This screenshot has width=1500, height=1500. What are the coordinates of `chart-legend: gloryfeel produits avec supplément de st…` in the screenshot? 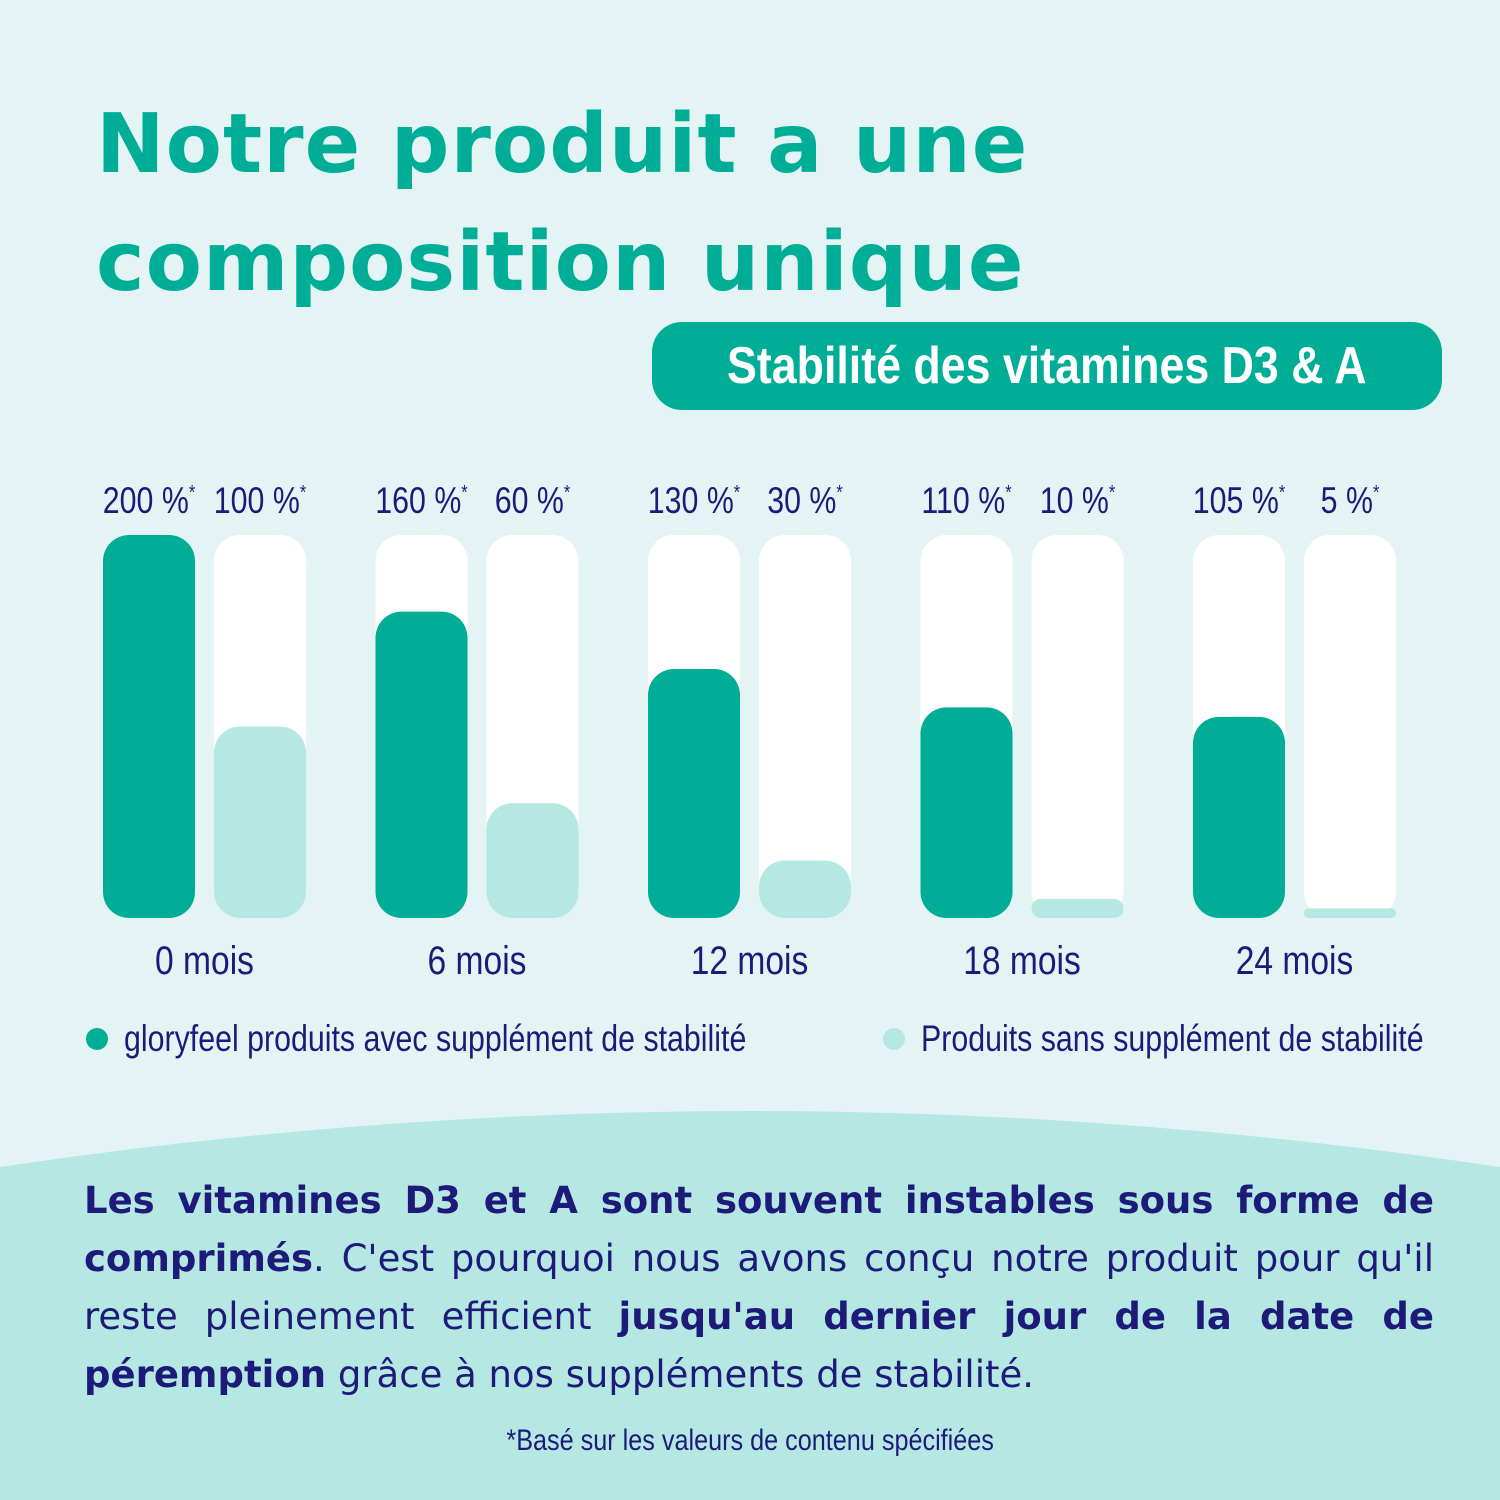 It's located at (764, 1039).